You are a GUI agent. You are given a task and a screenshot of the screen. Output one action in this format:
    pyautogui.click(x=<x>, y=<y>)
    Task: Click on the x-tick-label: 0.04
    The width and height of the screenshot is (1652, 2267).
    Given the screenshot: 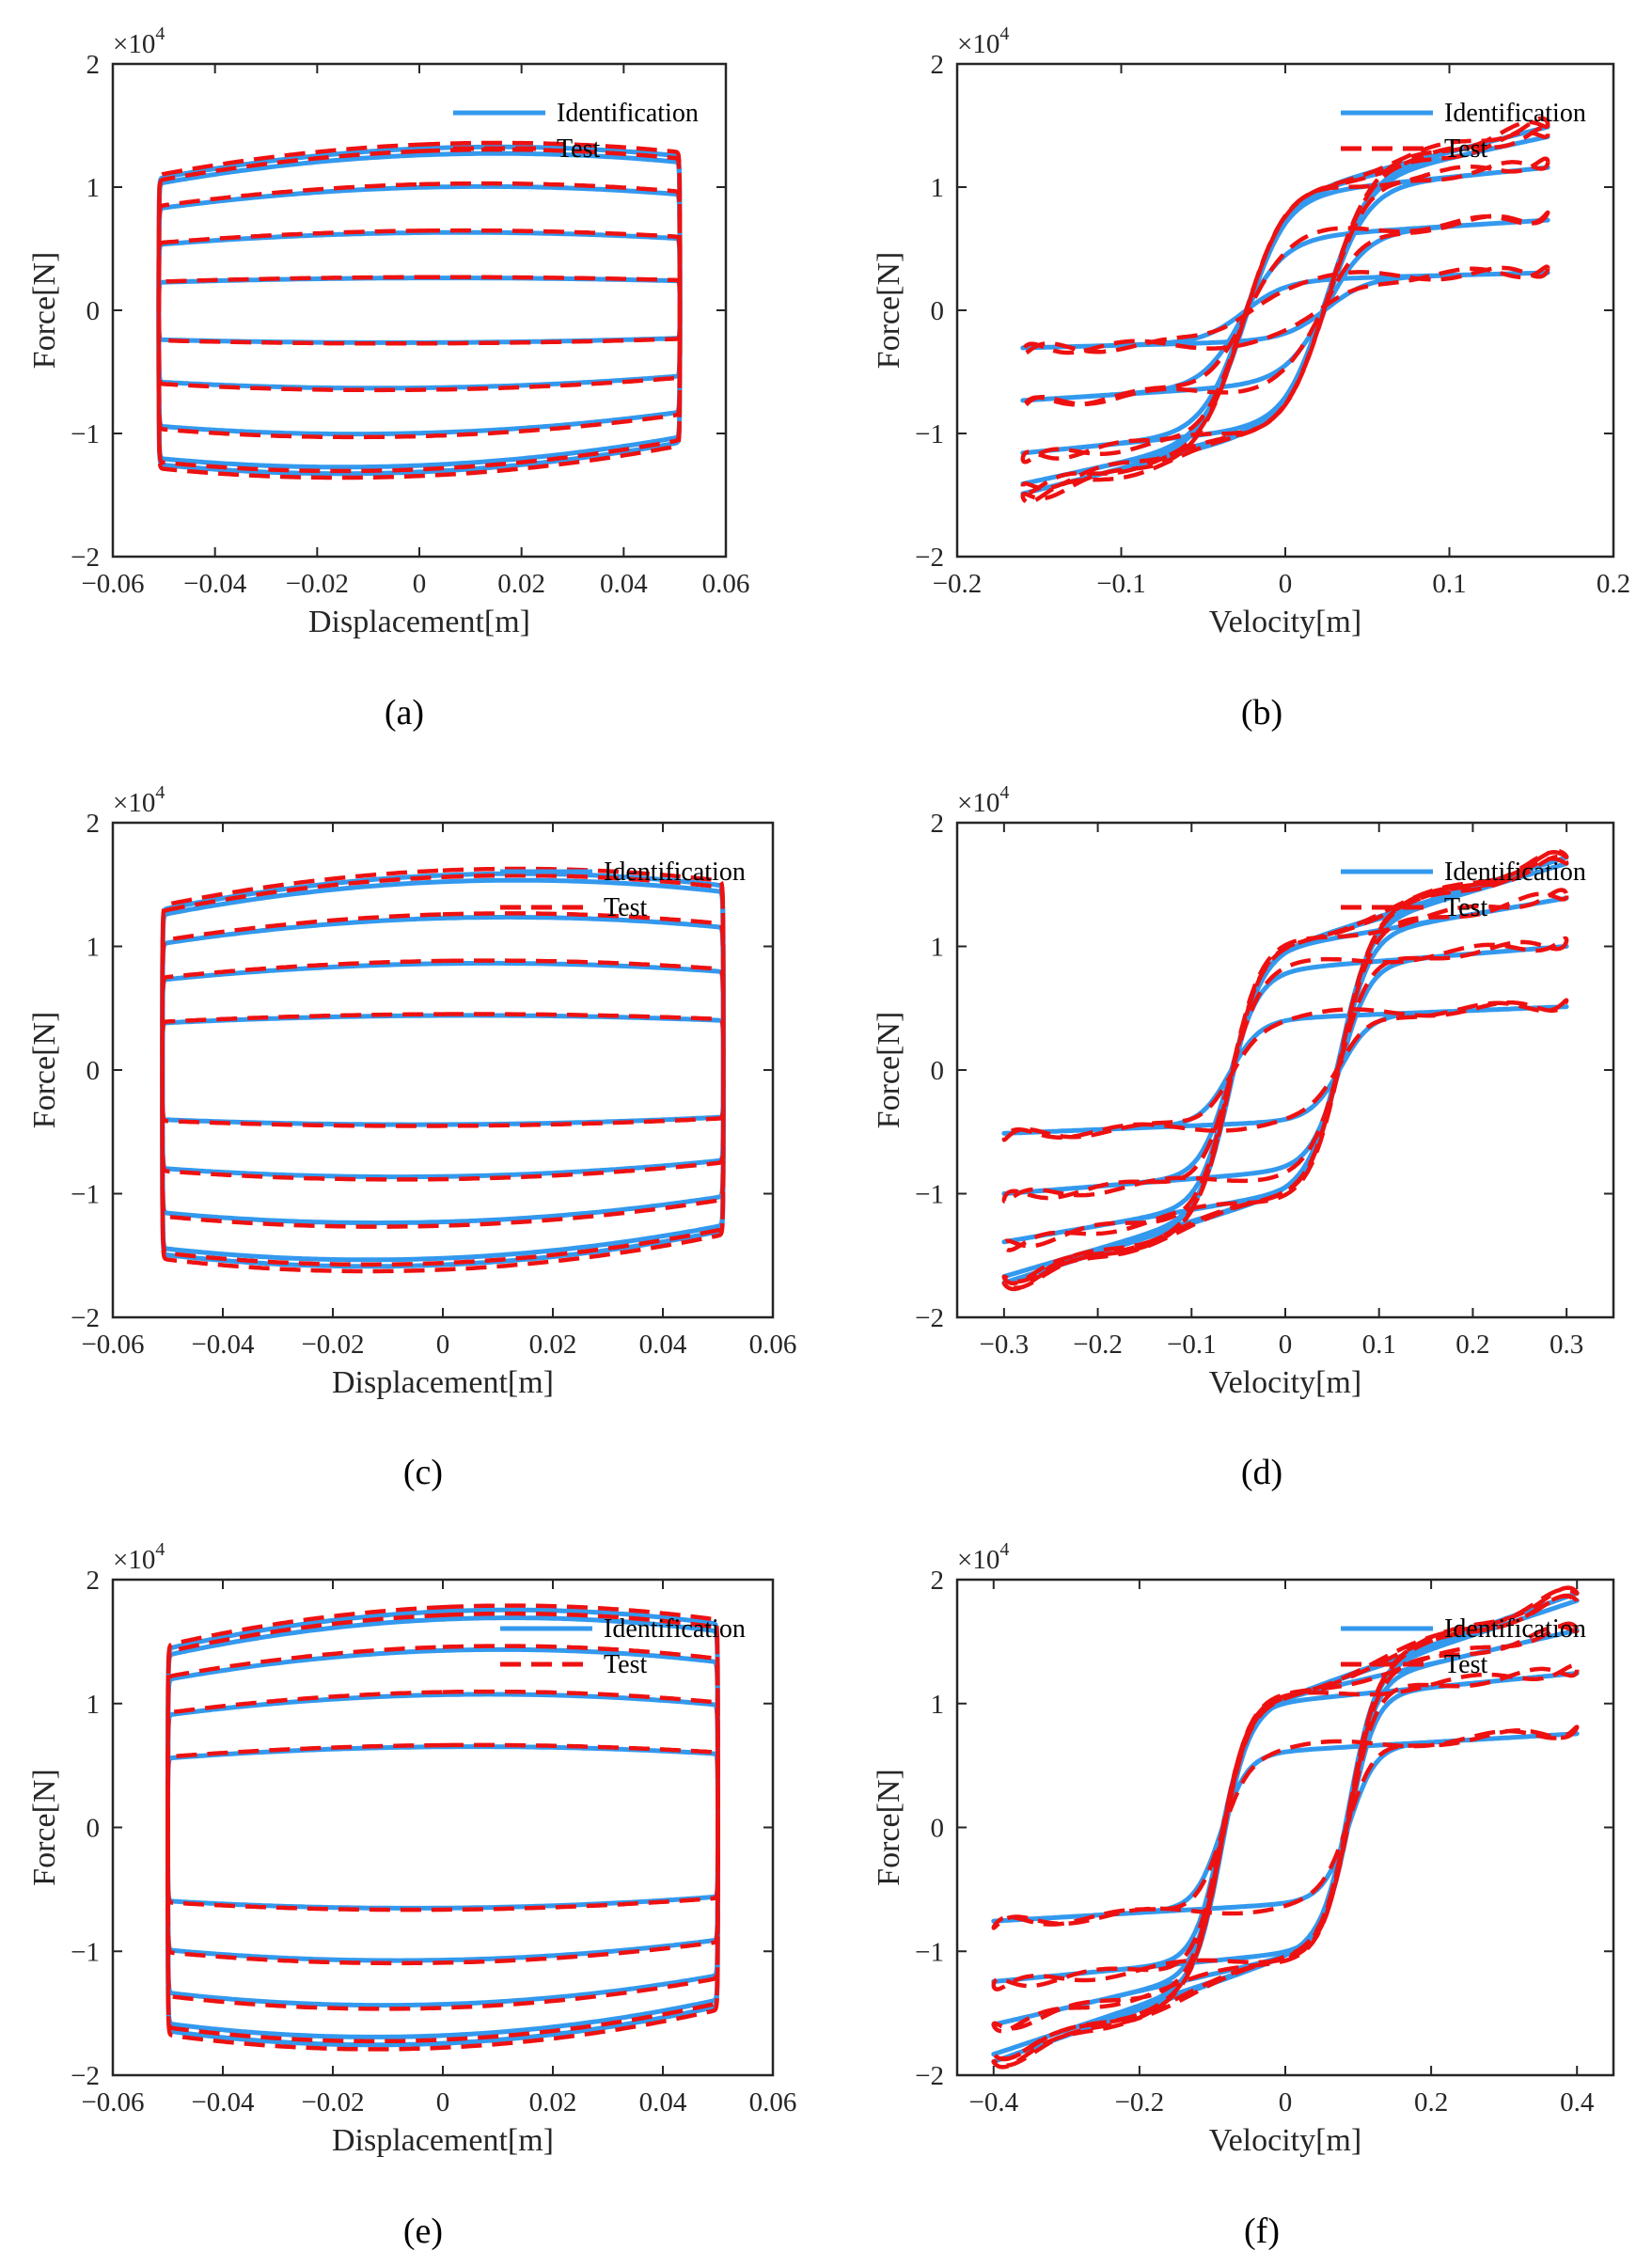 What is the action you would take?
    pyautogui.click(x=624, y=584)
    